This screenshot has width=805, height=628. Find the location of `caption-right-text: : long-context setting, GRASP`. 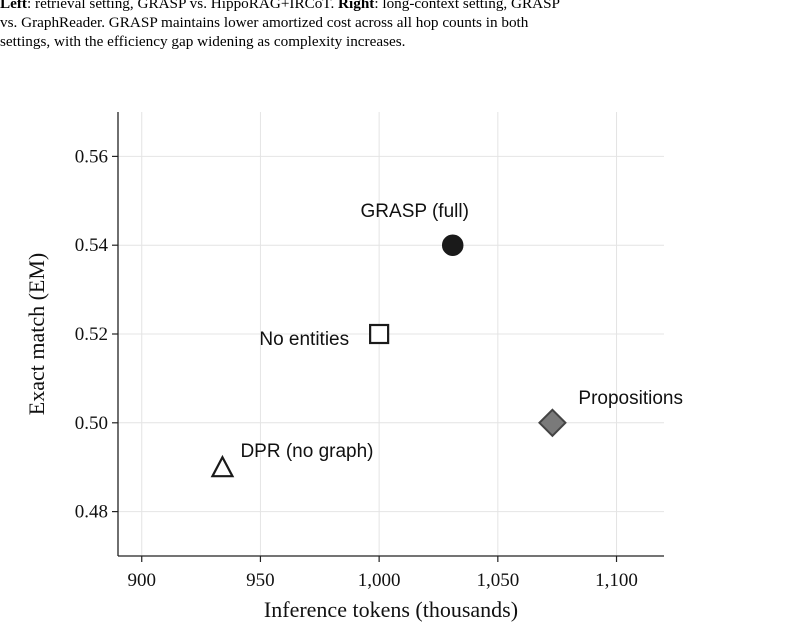

caption-right-text: : long-context setting, GRASP is located at coordinates (467, 6).